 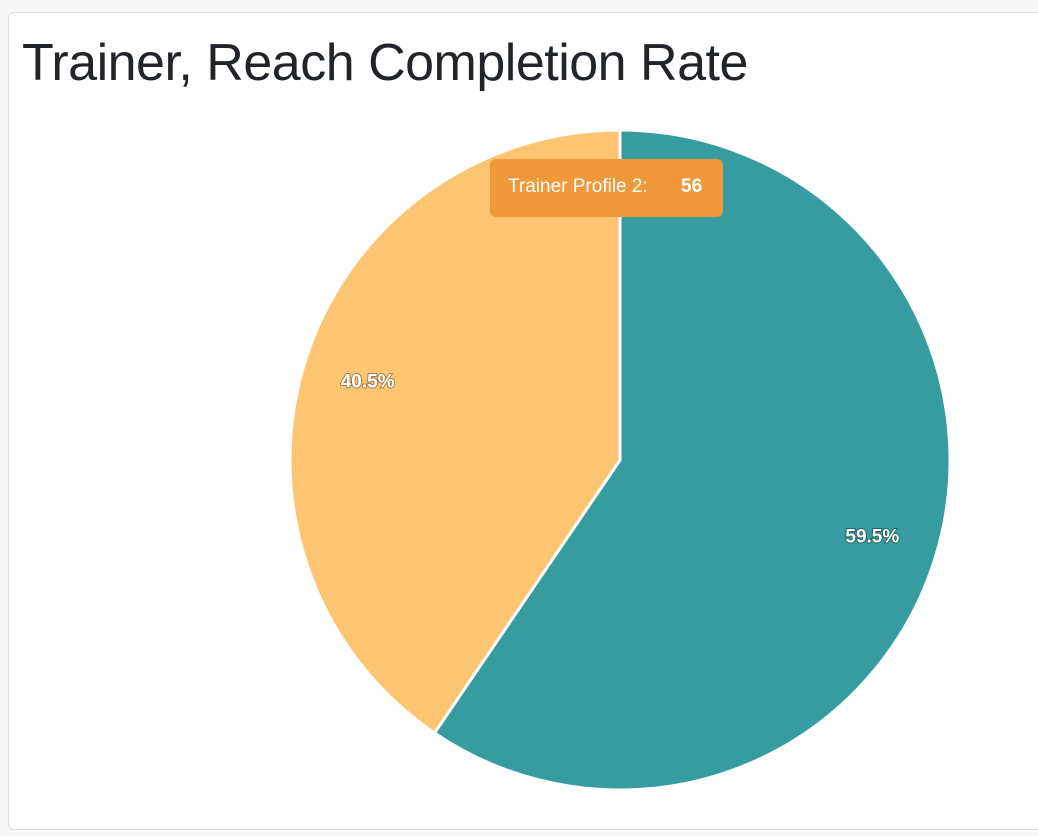 I want to click on slice-label: 40.5%, so click(x=368, y=381).